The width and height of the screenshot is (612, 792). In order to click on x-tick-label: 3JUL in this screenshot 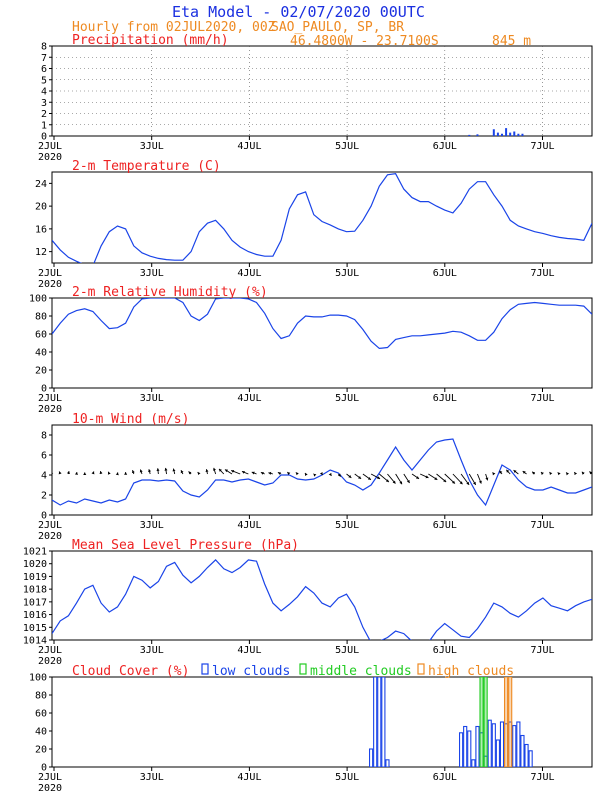, I will do `click(152, 146)`.